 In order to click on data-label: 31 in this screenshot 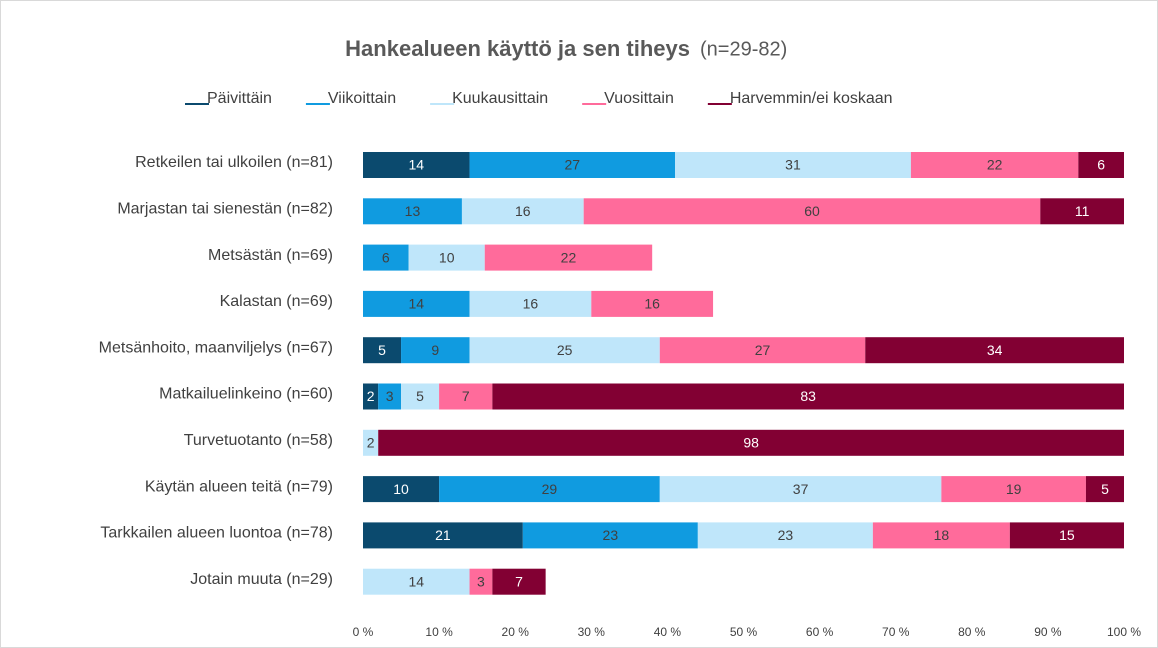, I will do `click(793, 165)`.